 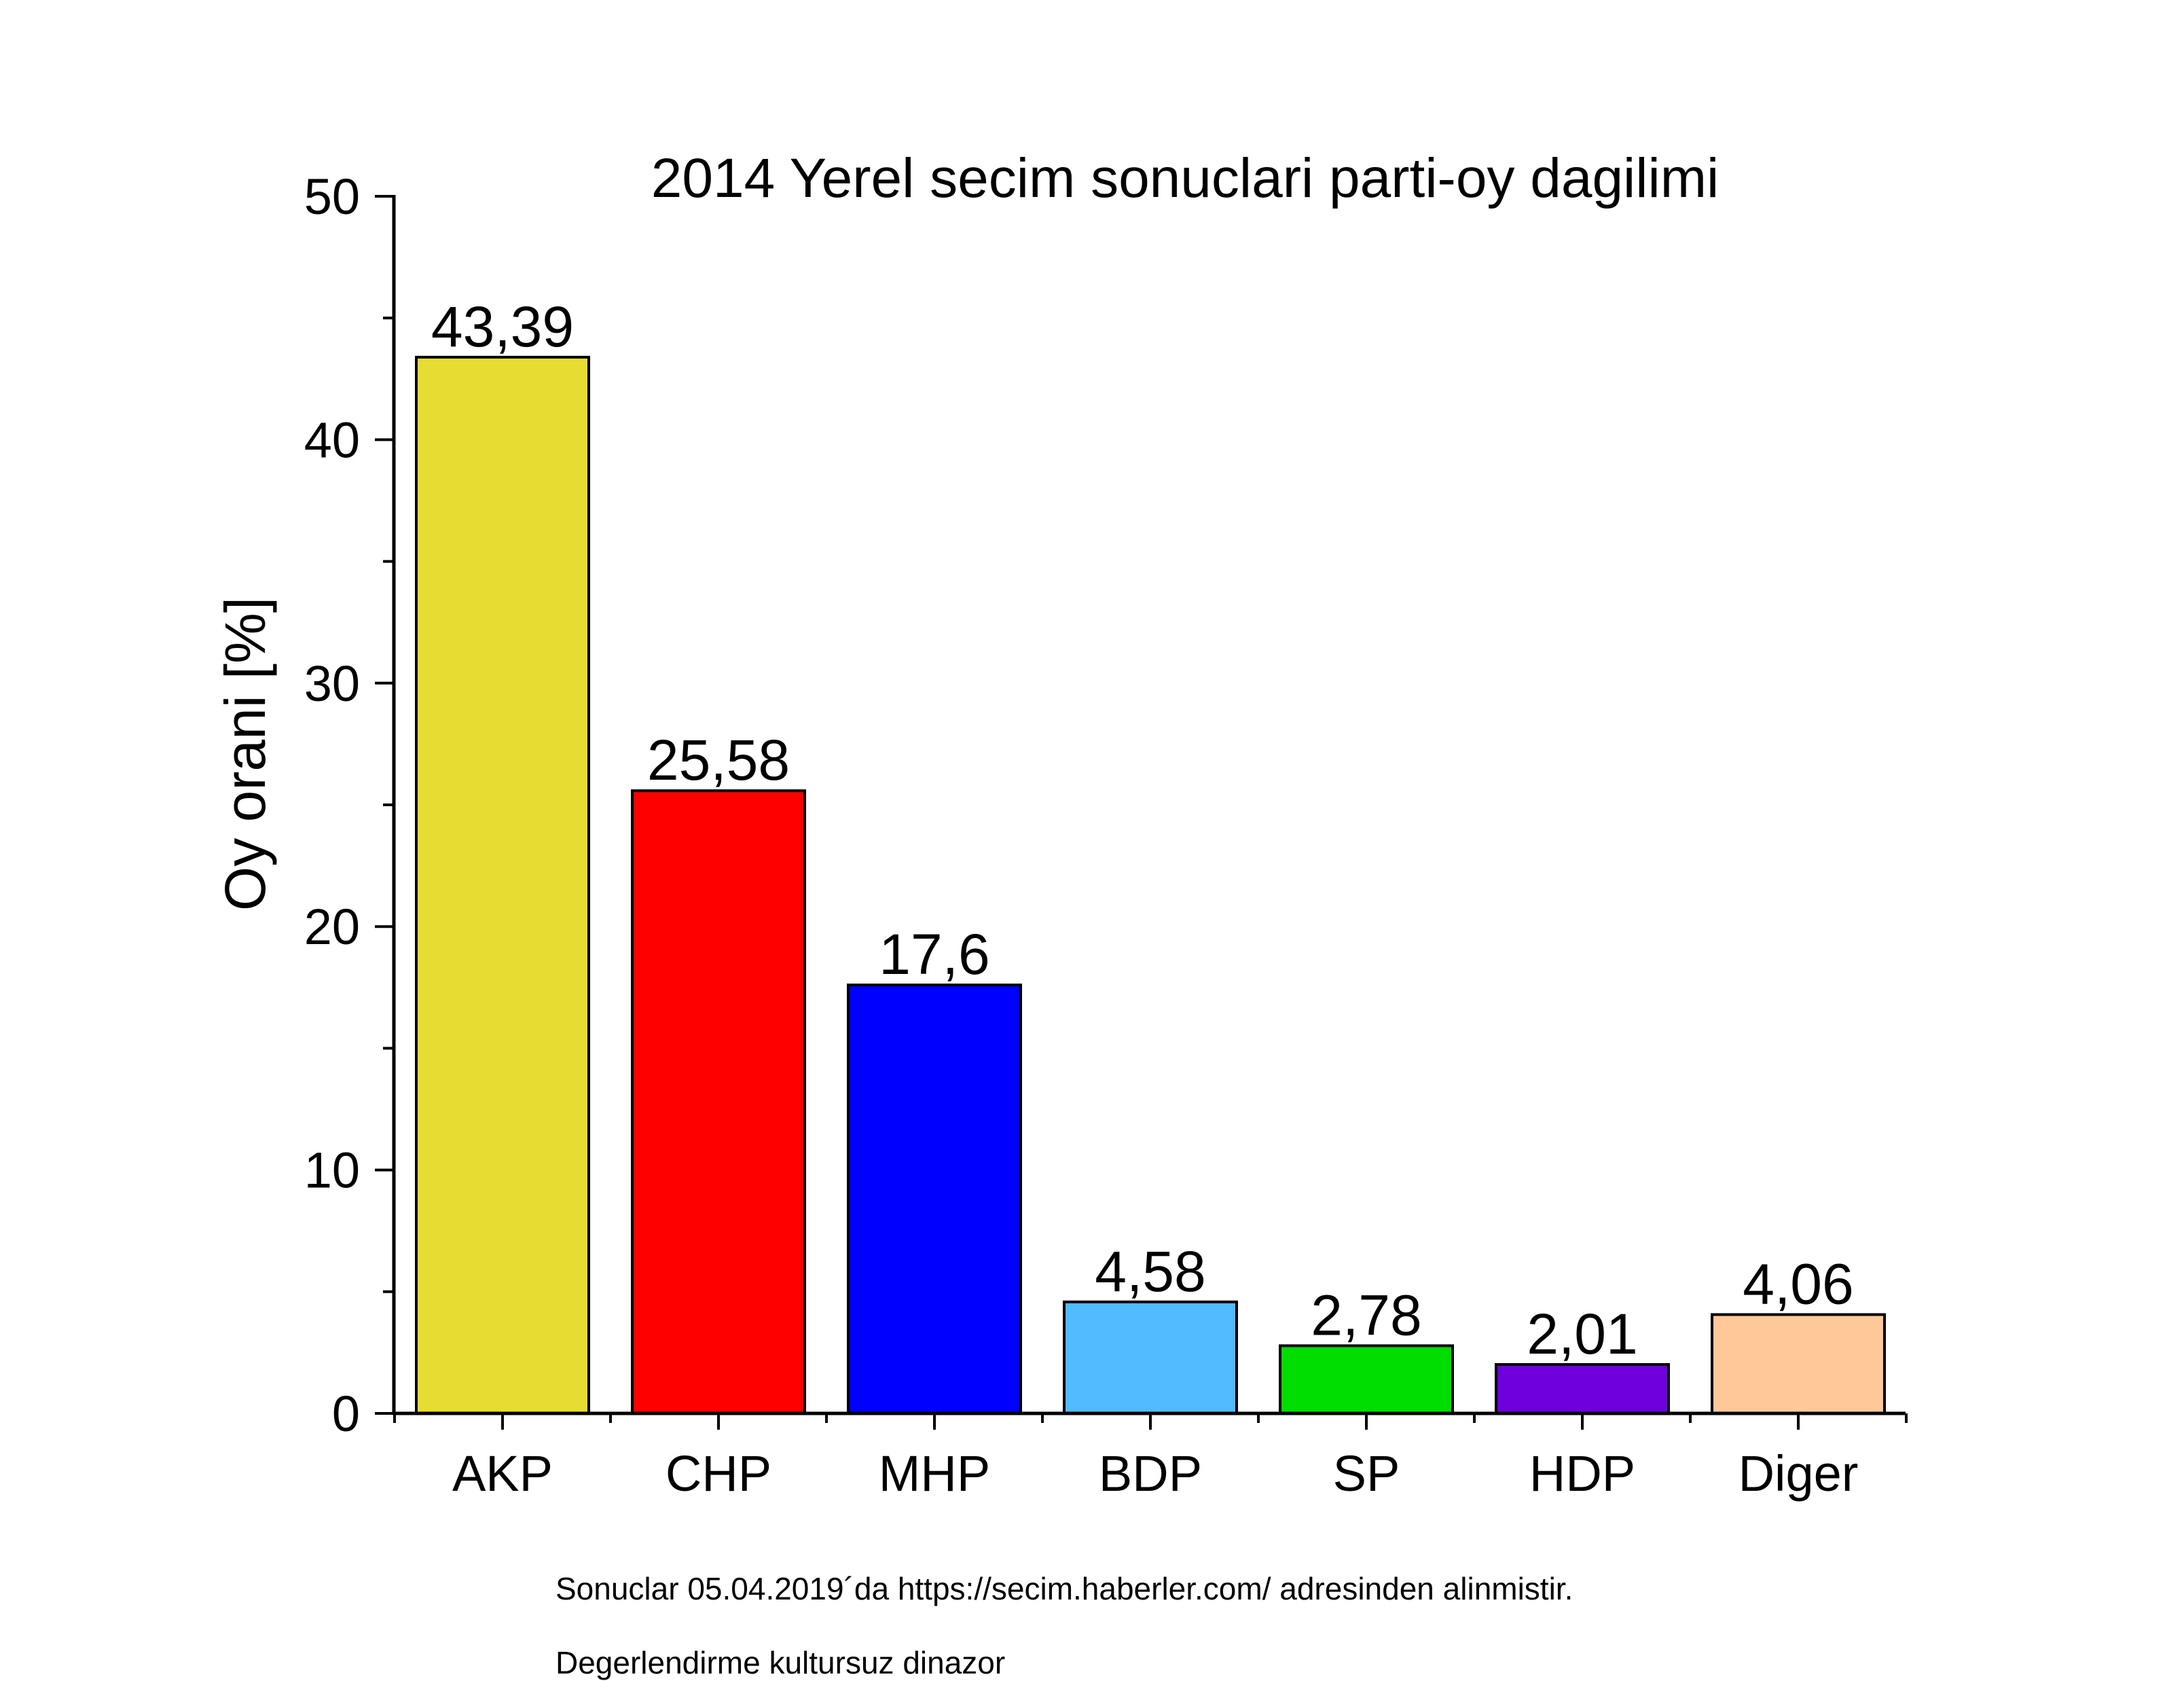 What do you see at coordinates (718, 1474) in the screenshot?
I see `x-tick-label-chp: CHP` at bounding box center [718, 1474].